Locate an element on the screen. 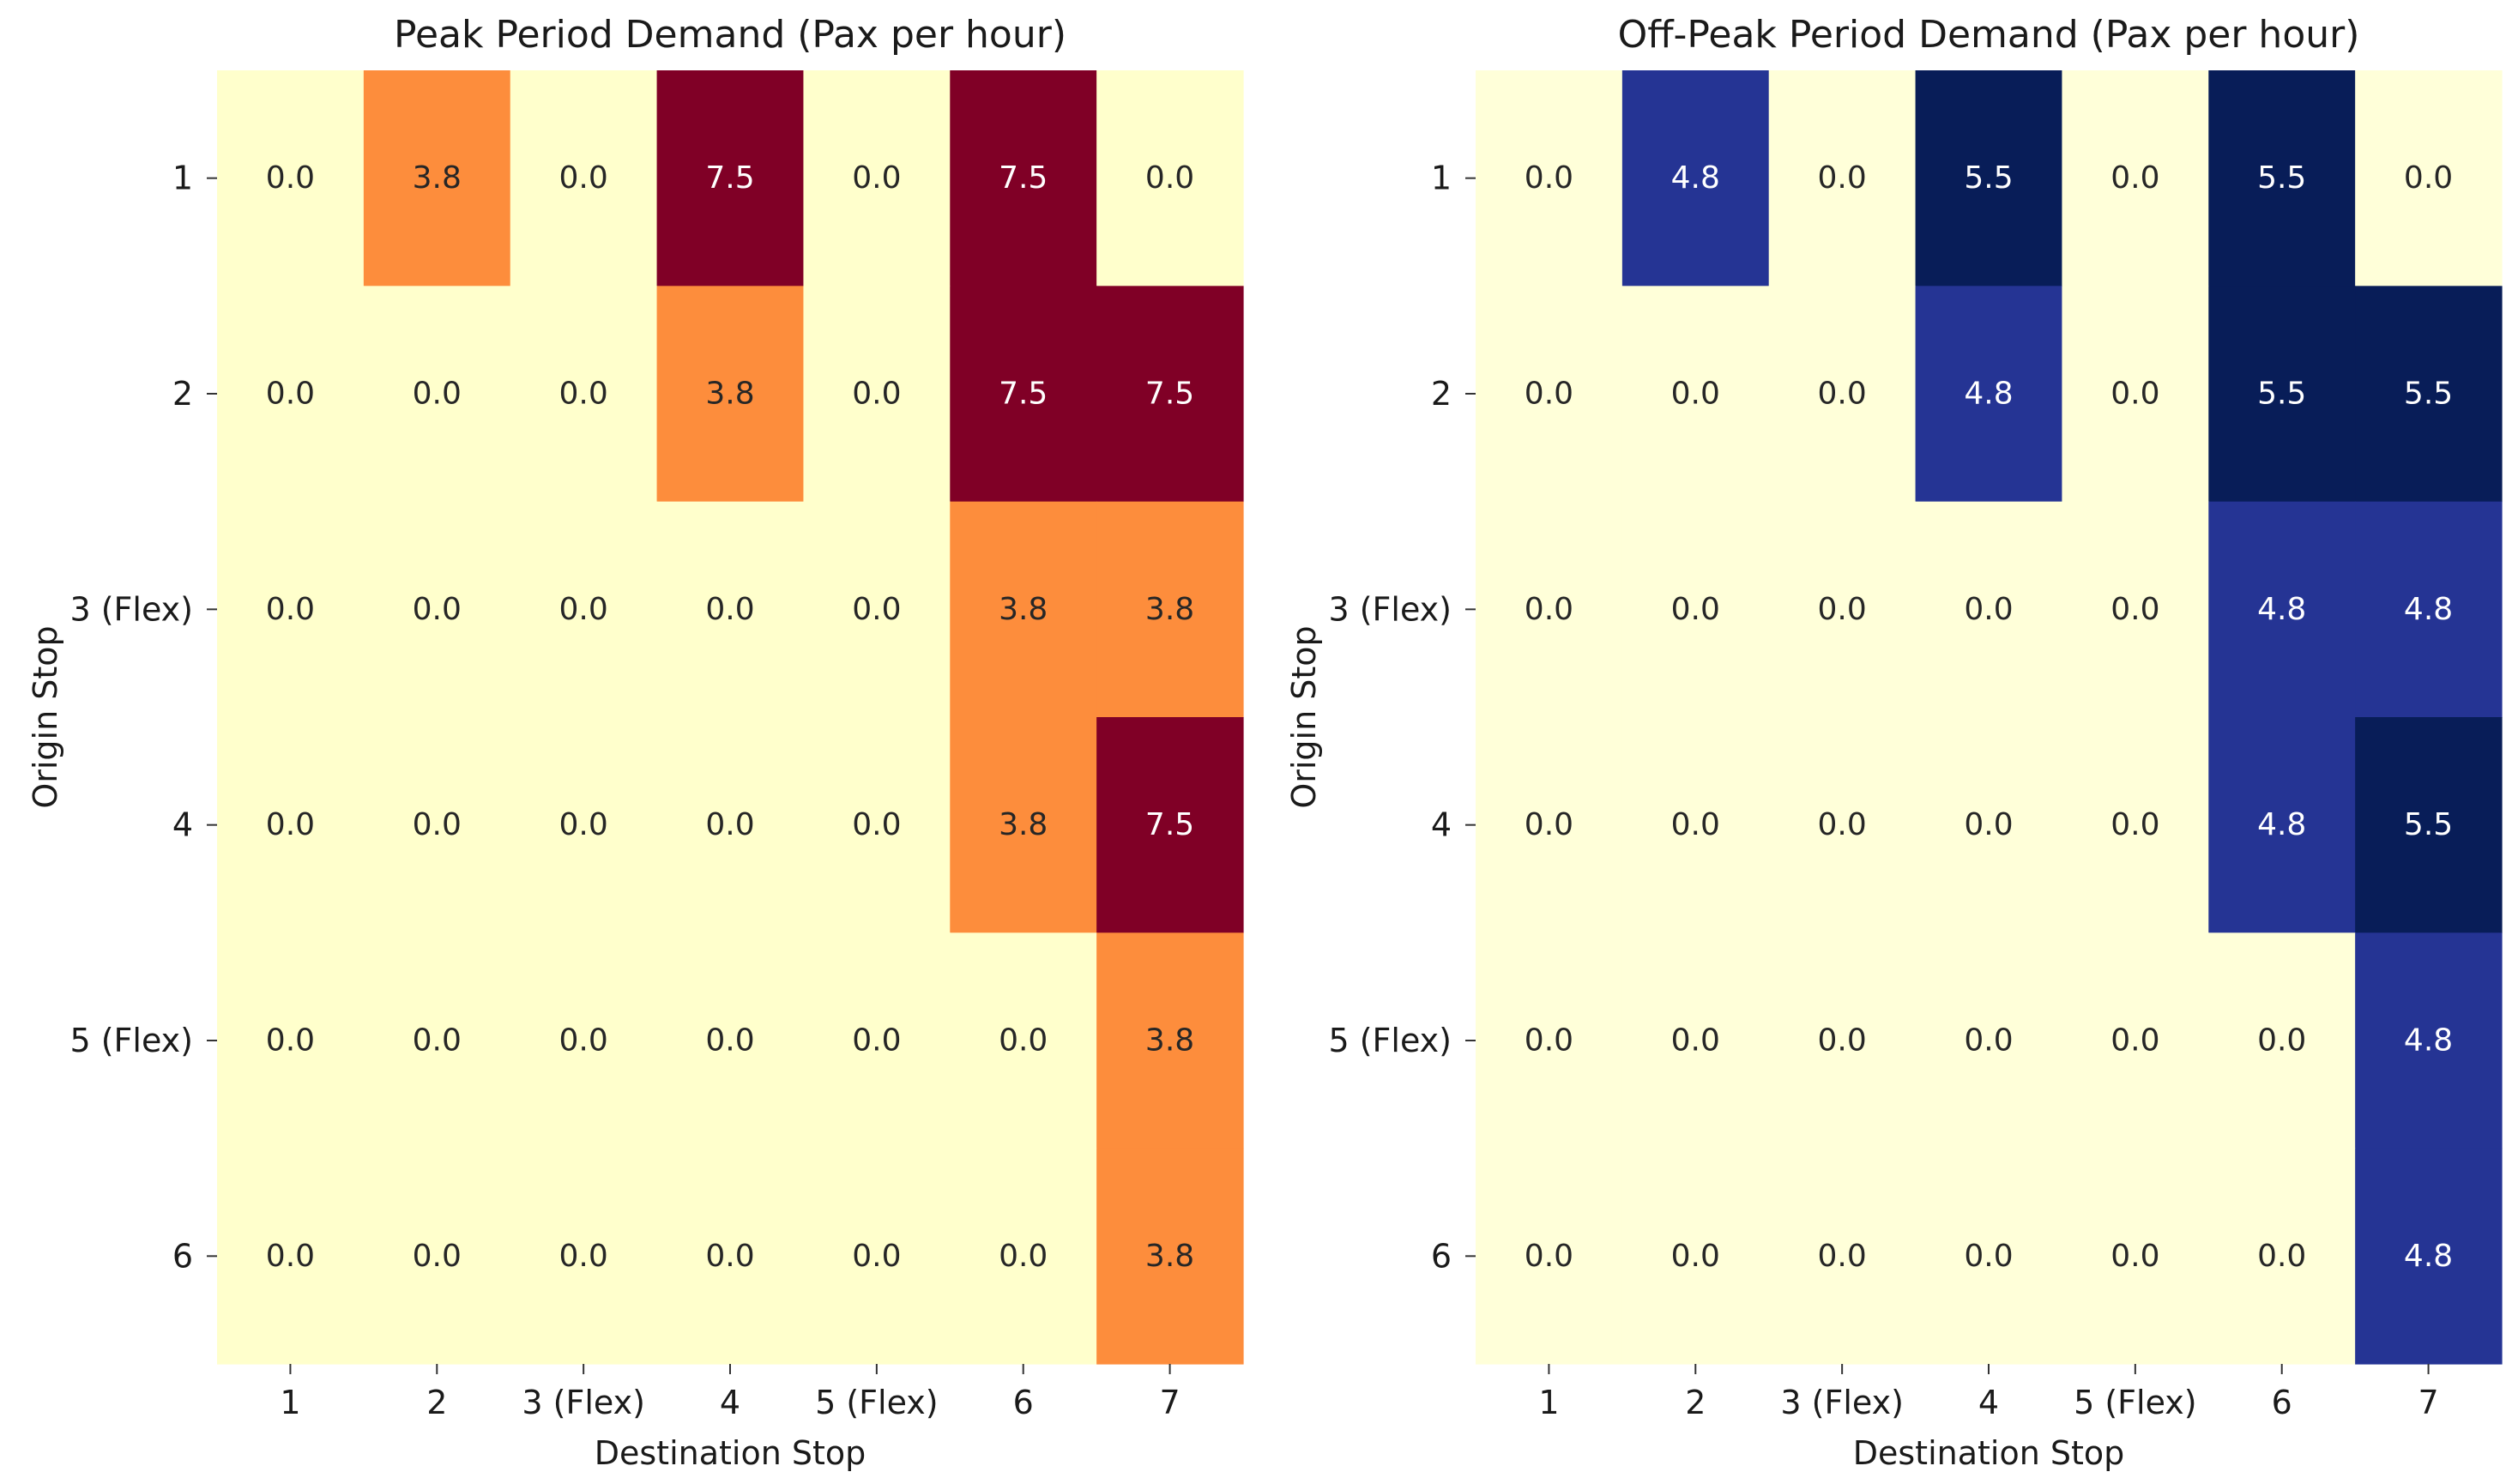 Image resolution: width=2518 pixels, height=1484 pixels. panel1-y-tick-label: 4 is located at coordinates (182, 825).